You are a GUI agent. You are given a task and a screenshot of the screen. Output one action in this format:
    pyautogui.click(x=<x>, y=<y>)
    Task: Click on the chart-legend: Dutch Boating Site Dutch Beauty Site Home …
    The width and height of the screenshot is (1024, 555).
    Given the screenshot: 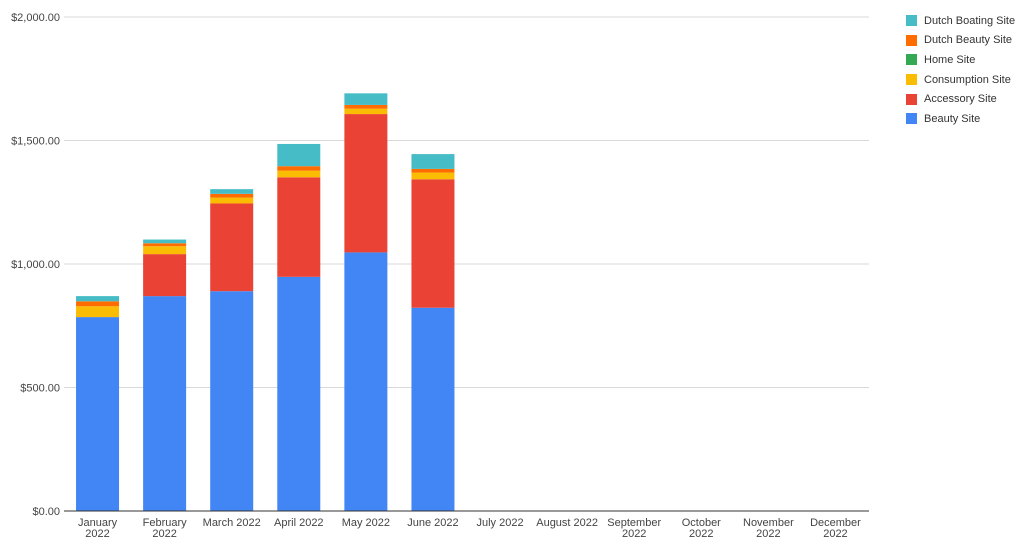 What is the action you would take?
    pyautogui.click(x=960, y=70)
    